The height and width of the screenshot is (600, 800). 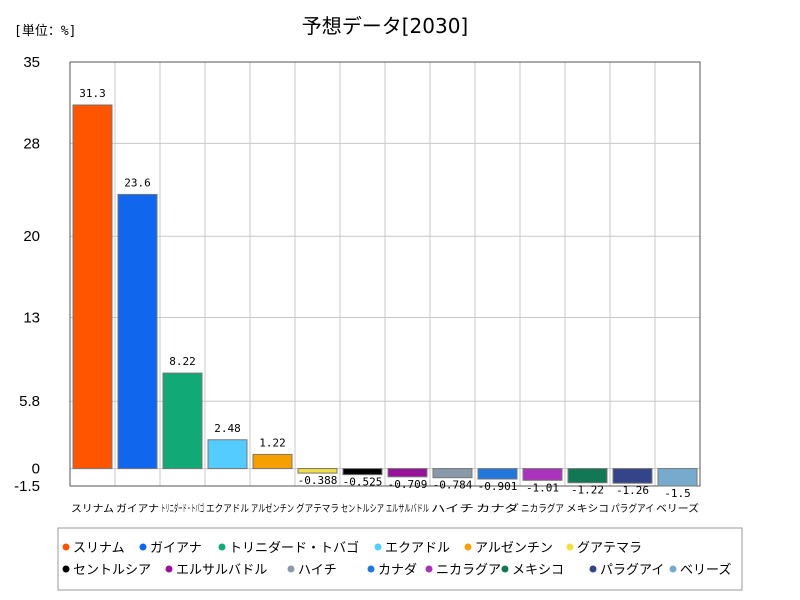 I want to click on legend-box, so click(x=400, y=559).